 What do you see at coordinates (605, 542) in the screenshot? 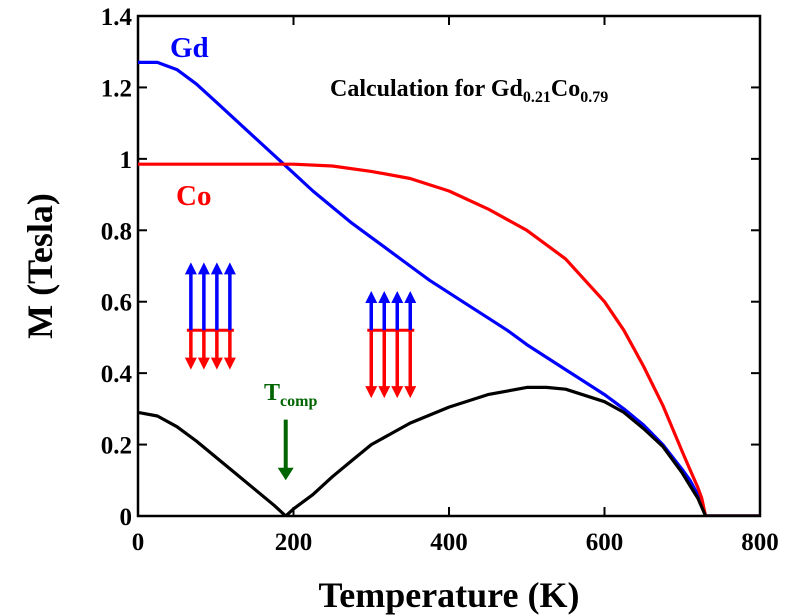
I see `x-tick-label: 600` at bounding box center [605, 542].